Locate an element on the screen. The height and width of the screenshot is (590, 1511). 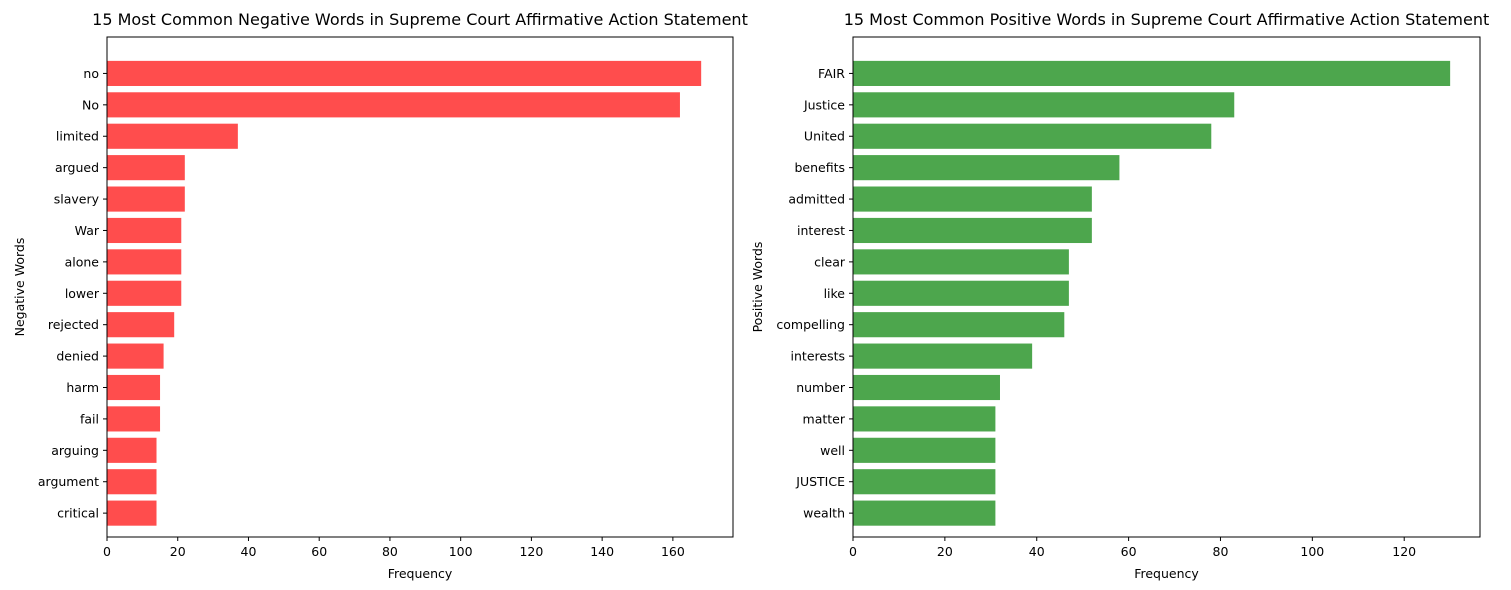
positive-x-tick-label: 100 is located at coordinates (1312, 551).